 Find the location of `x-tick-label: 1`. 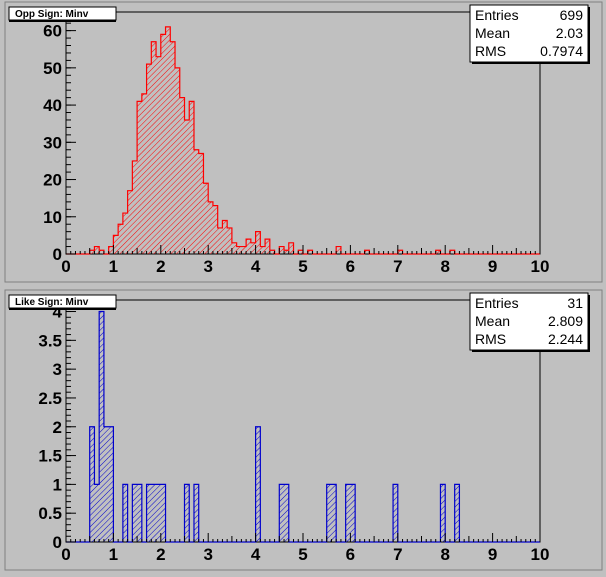

x-tick-label: 1 is located at coordinates (113, 266).